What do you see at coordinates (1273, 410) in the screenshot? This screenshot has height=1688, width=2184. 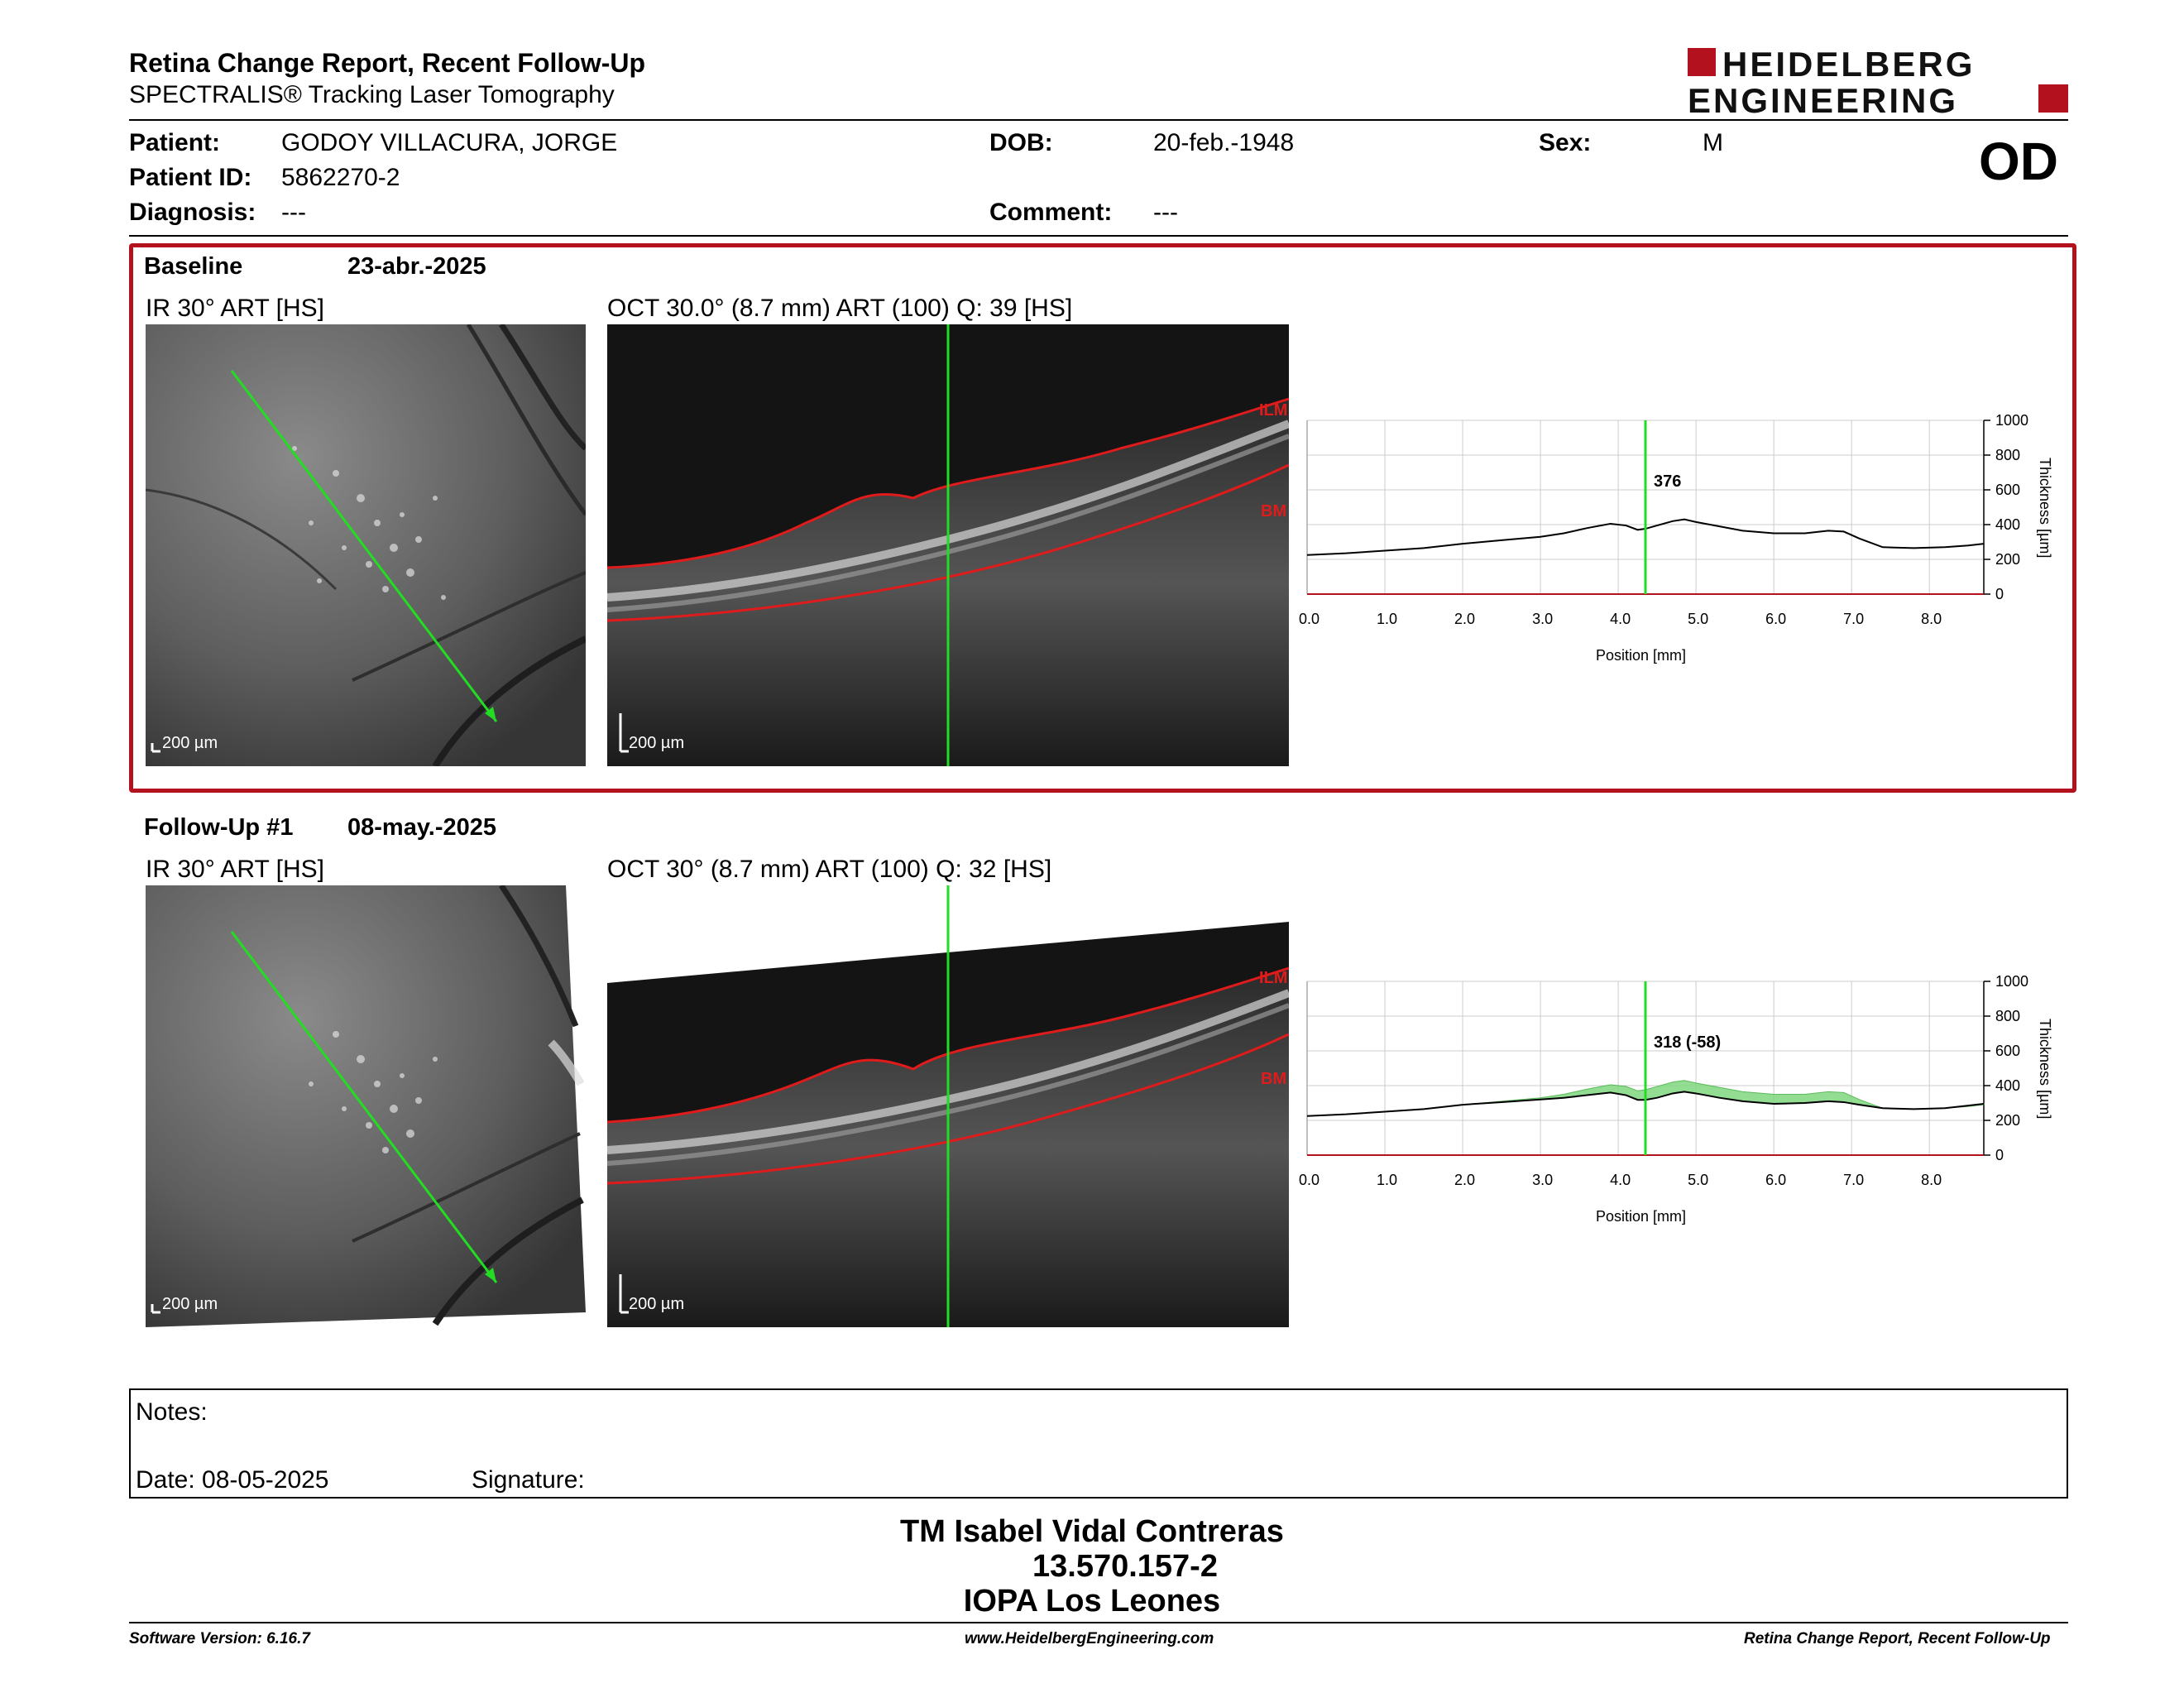 I see `baseline-ilm-label: ILM` at bounding box center [1273, 410].